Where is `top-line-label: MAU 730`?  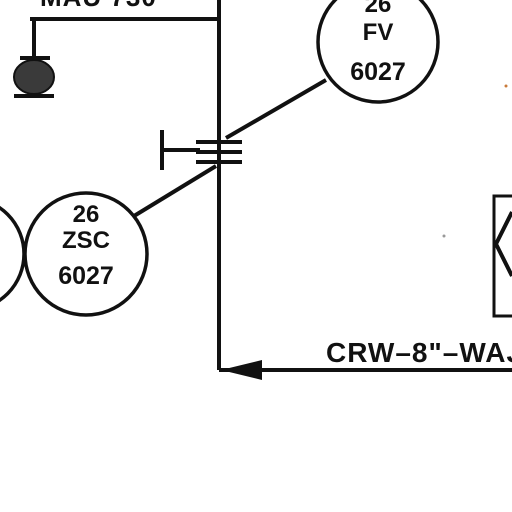 top-line-label: MAU 730 is located at coordinates (98, 6).